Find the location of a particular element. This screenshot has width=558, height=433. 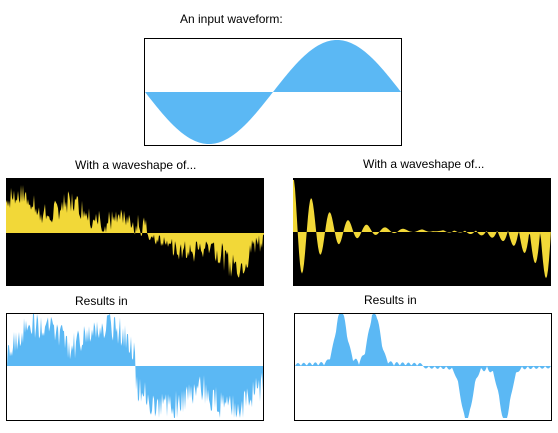

result-noisy is located at coordinates (135, 366).